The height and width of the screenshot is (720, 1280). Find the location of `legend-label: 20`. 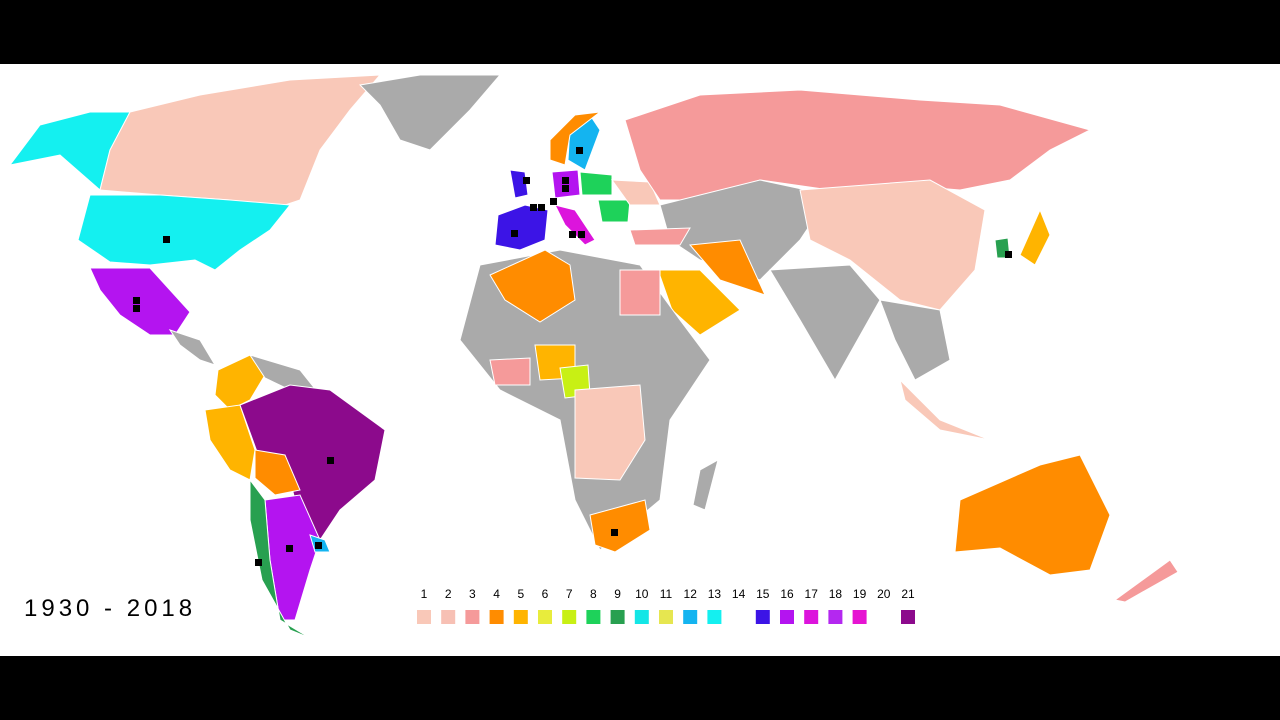

legend-label: 20 is located at coordinates (884, 594).